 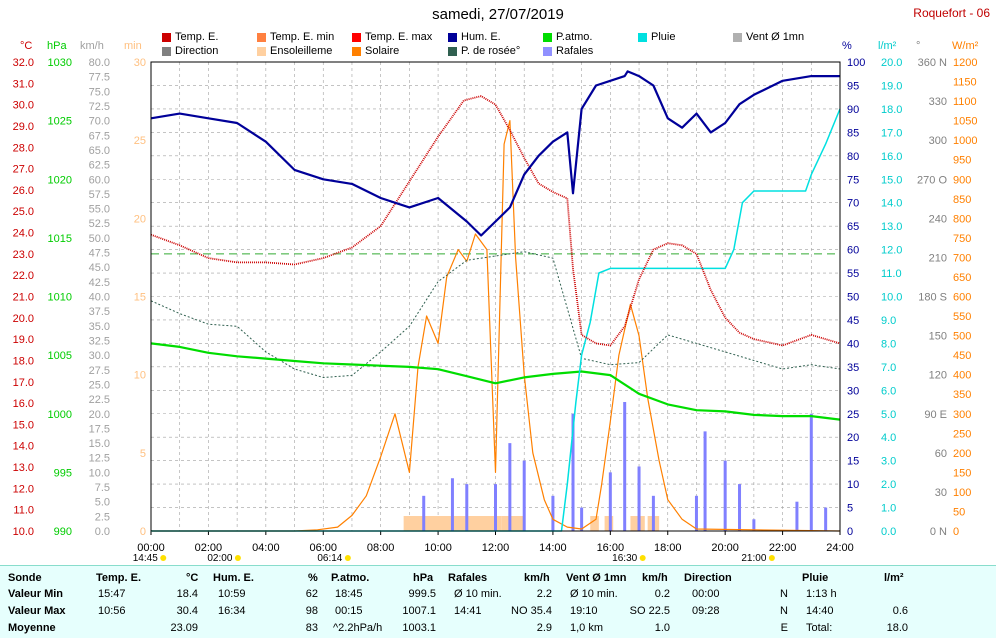 I want to click on temp-axis-tick: 12.0, so click(x=23, y=489).